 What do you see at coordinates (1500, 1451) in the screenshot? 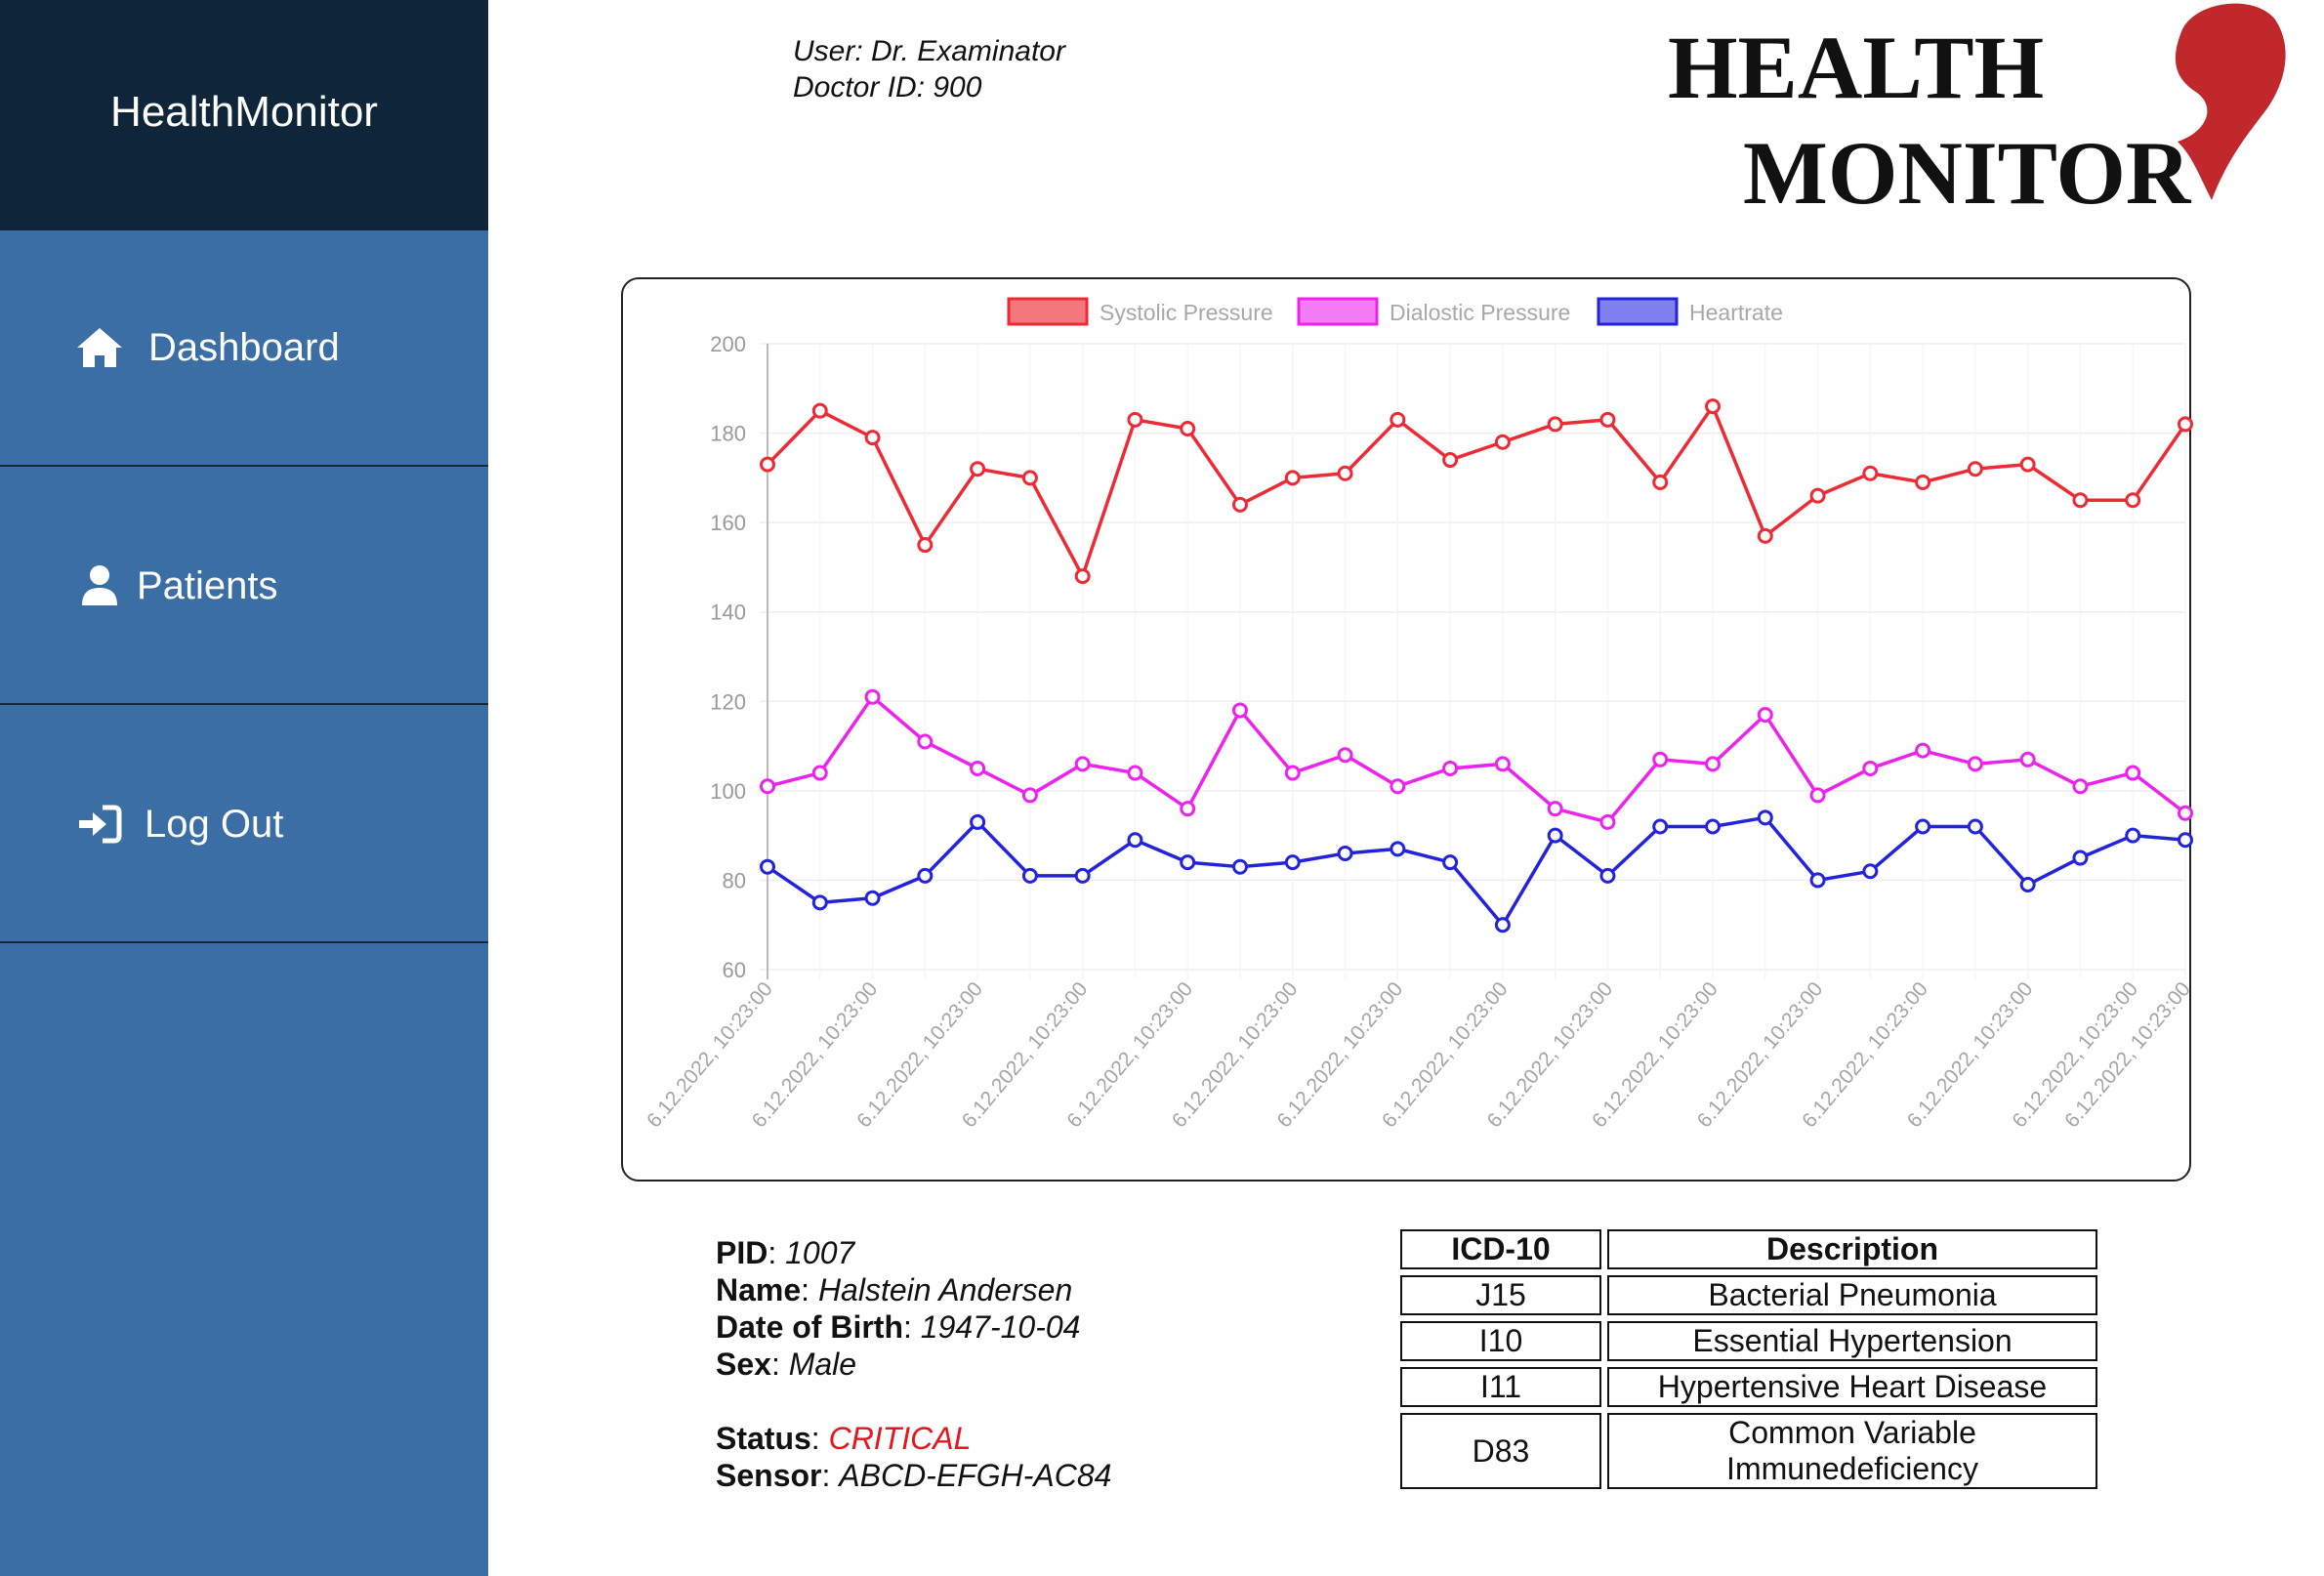
I see `icd-code: D83` at bounding box center [1500, 1451].